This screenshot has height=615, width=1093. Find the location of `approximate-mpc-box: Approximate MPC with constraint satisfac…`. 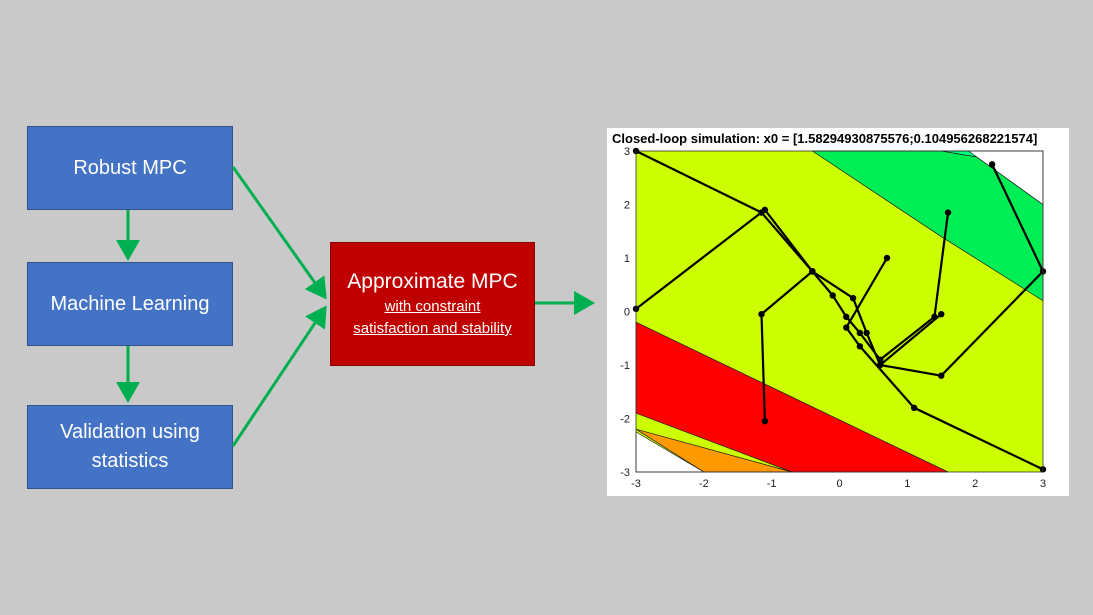

approximate-mpc-box: Approximate MPC with constraint satisfac… is located at coordinates (432, 304).